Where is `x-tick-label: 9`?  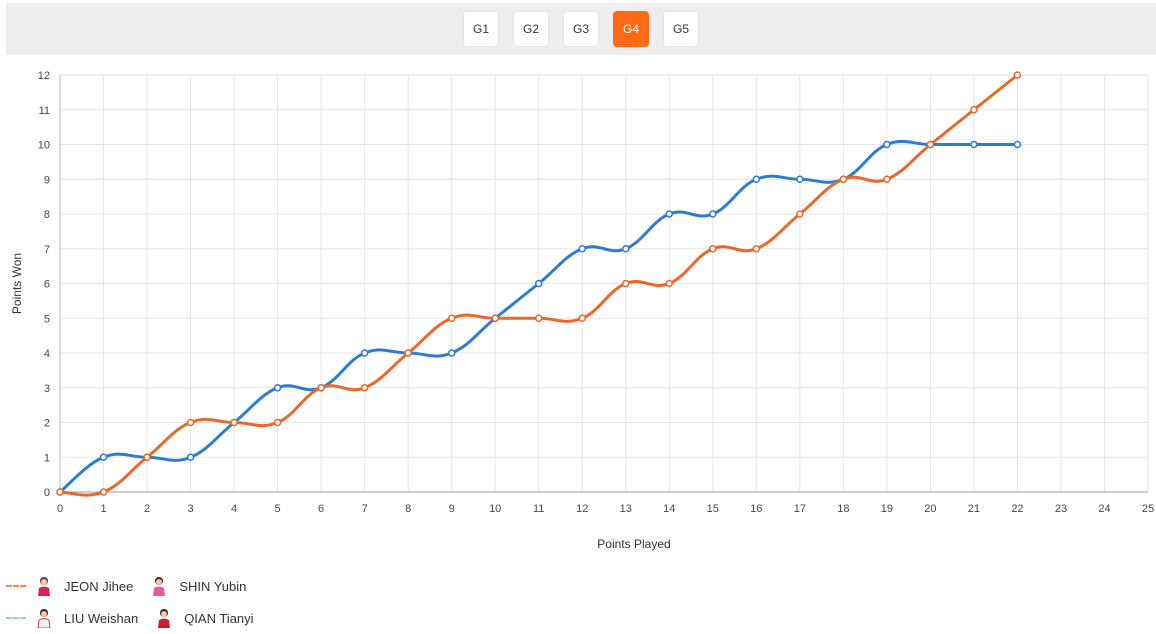
x-tick-label: 9 is located at coordinates (452, 509).